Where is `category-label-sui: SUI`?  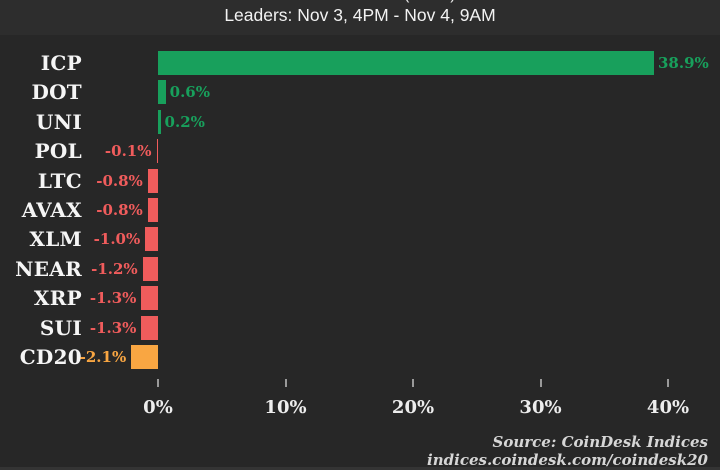 category-label-sui: SUI is located at coordinates (60, 327).